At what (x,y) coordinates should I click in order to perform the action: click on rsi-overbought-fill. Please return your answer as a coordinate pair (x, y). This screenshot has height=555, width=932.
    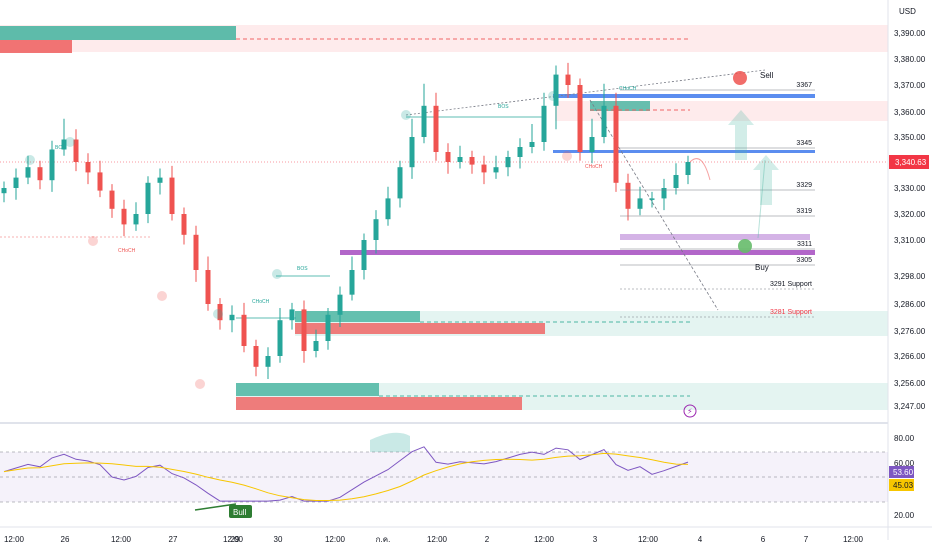
    Looking at the image, I should click on (390, 442).